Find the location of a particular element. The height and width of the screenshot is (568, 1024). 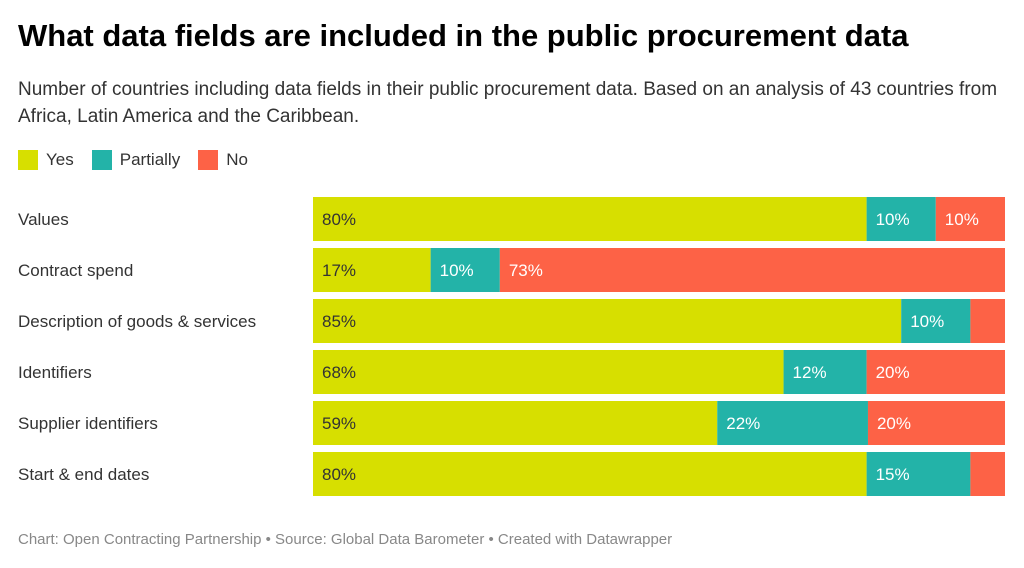

legend-item-partially: Partially is located at coordinates (136, 160).